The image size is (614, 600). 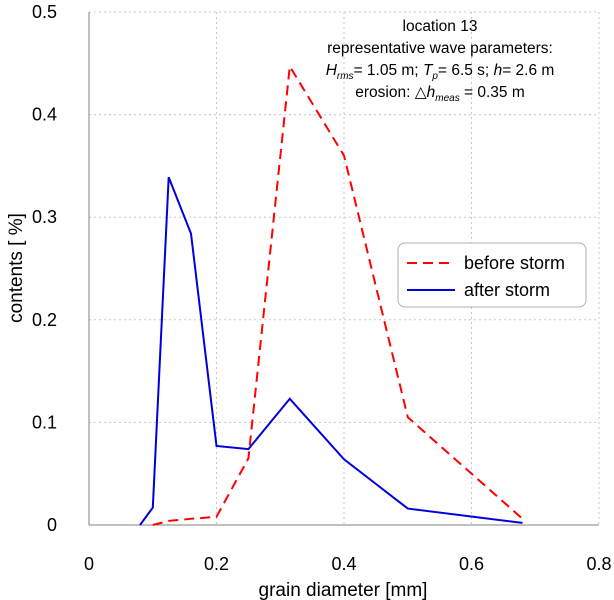 I want to click on annotation-line-3: Hrms= 1.05 m; Tp= 6.5 s; h= 2.6 m, so click(x=440, y=72).